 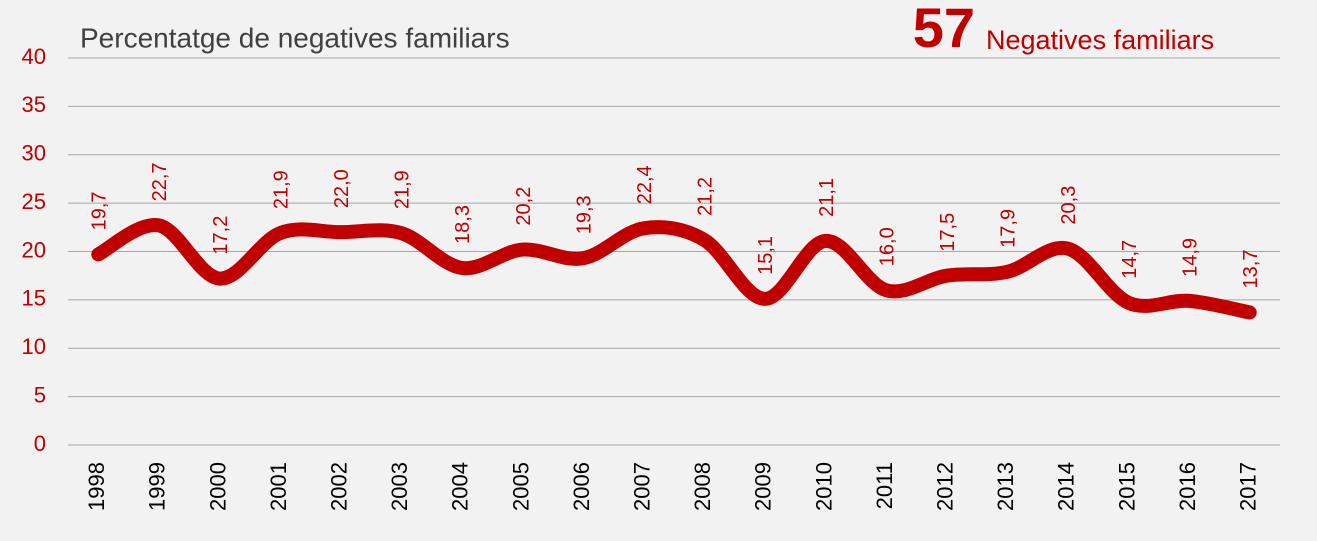 What do you see at coordinates (460, 486) in the screenshot?
I see `x-tick-label: 2004` at bounding box center [460, 486].